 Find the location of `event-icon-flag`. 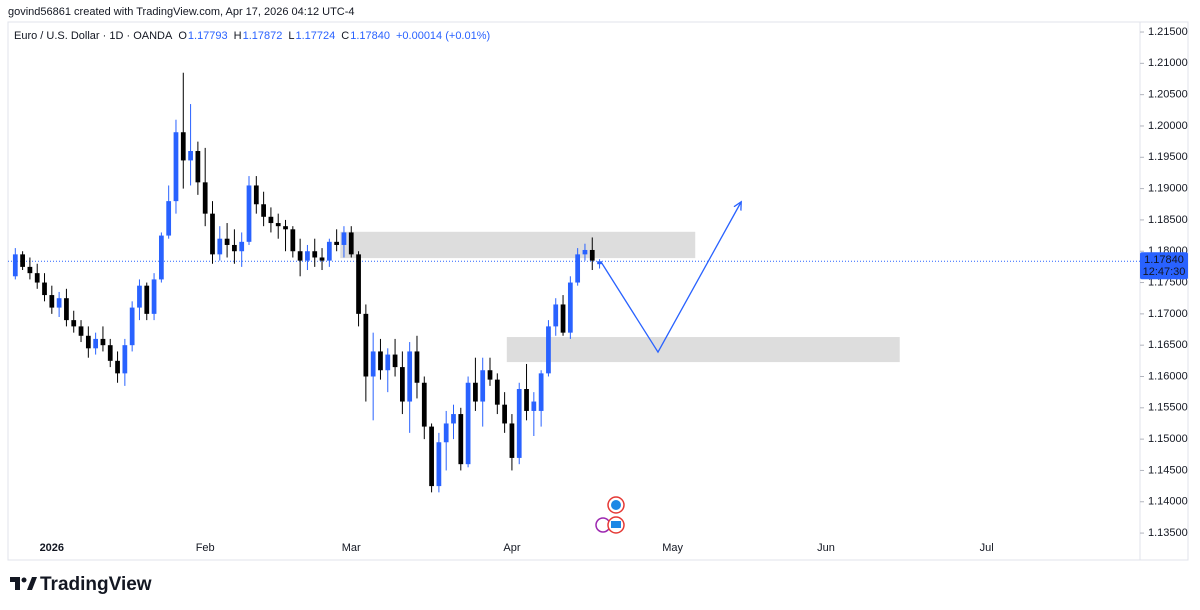

event-icon-flag is located at coordinates (616, 524).